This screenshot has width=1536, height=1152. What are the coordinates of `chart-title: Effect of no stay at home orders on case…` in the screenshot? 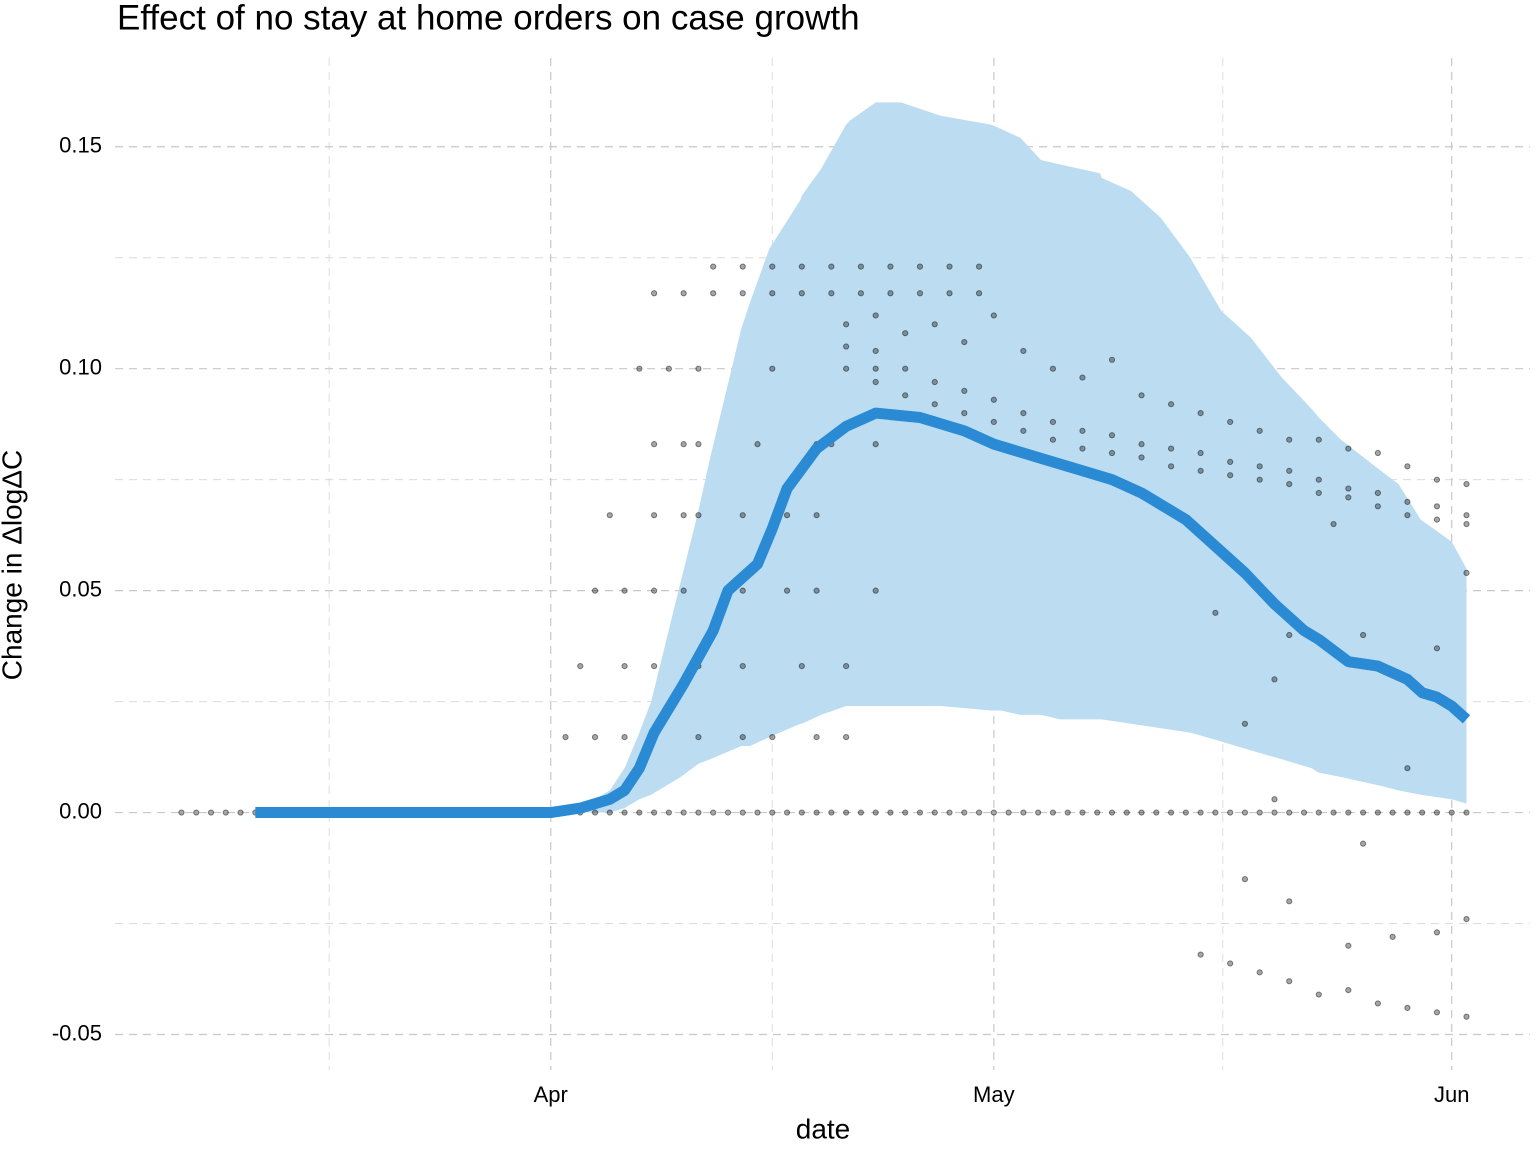 It's located at (488, 18).